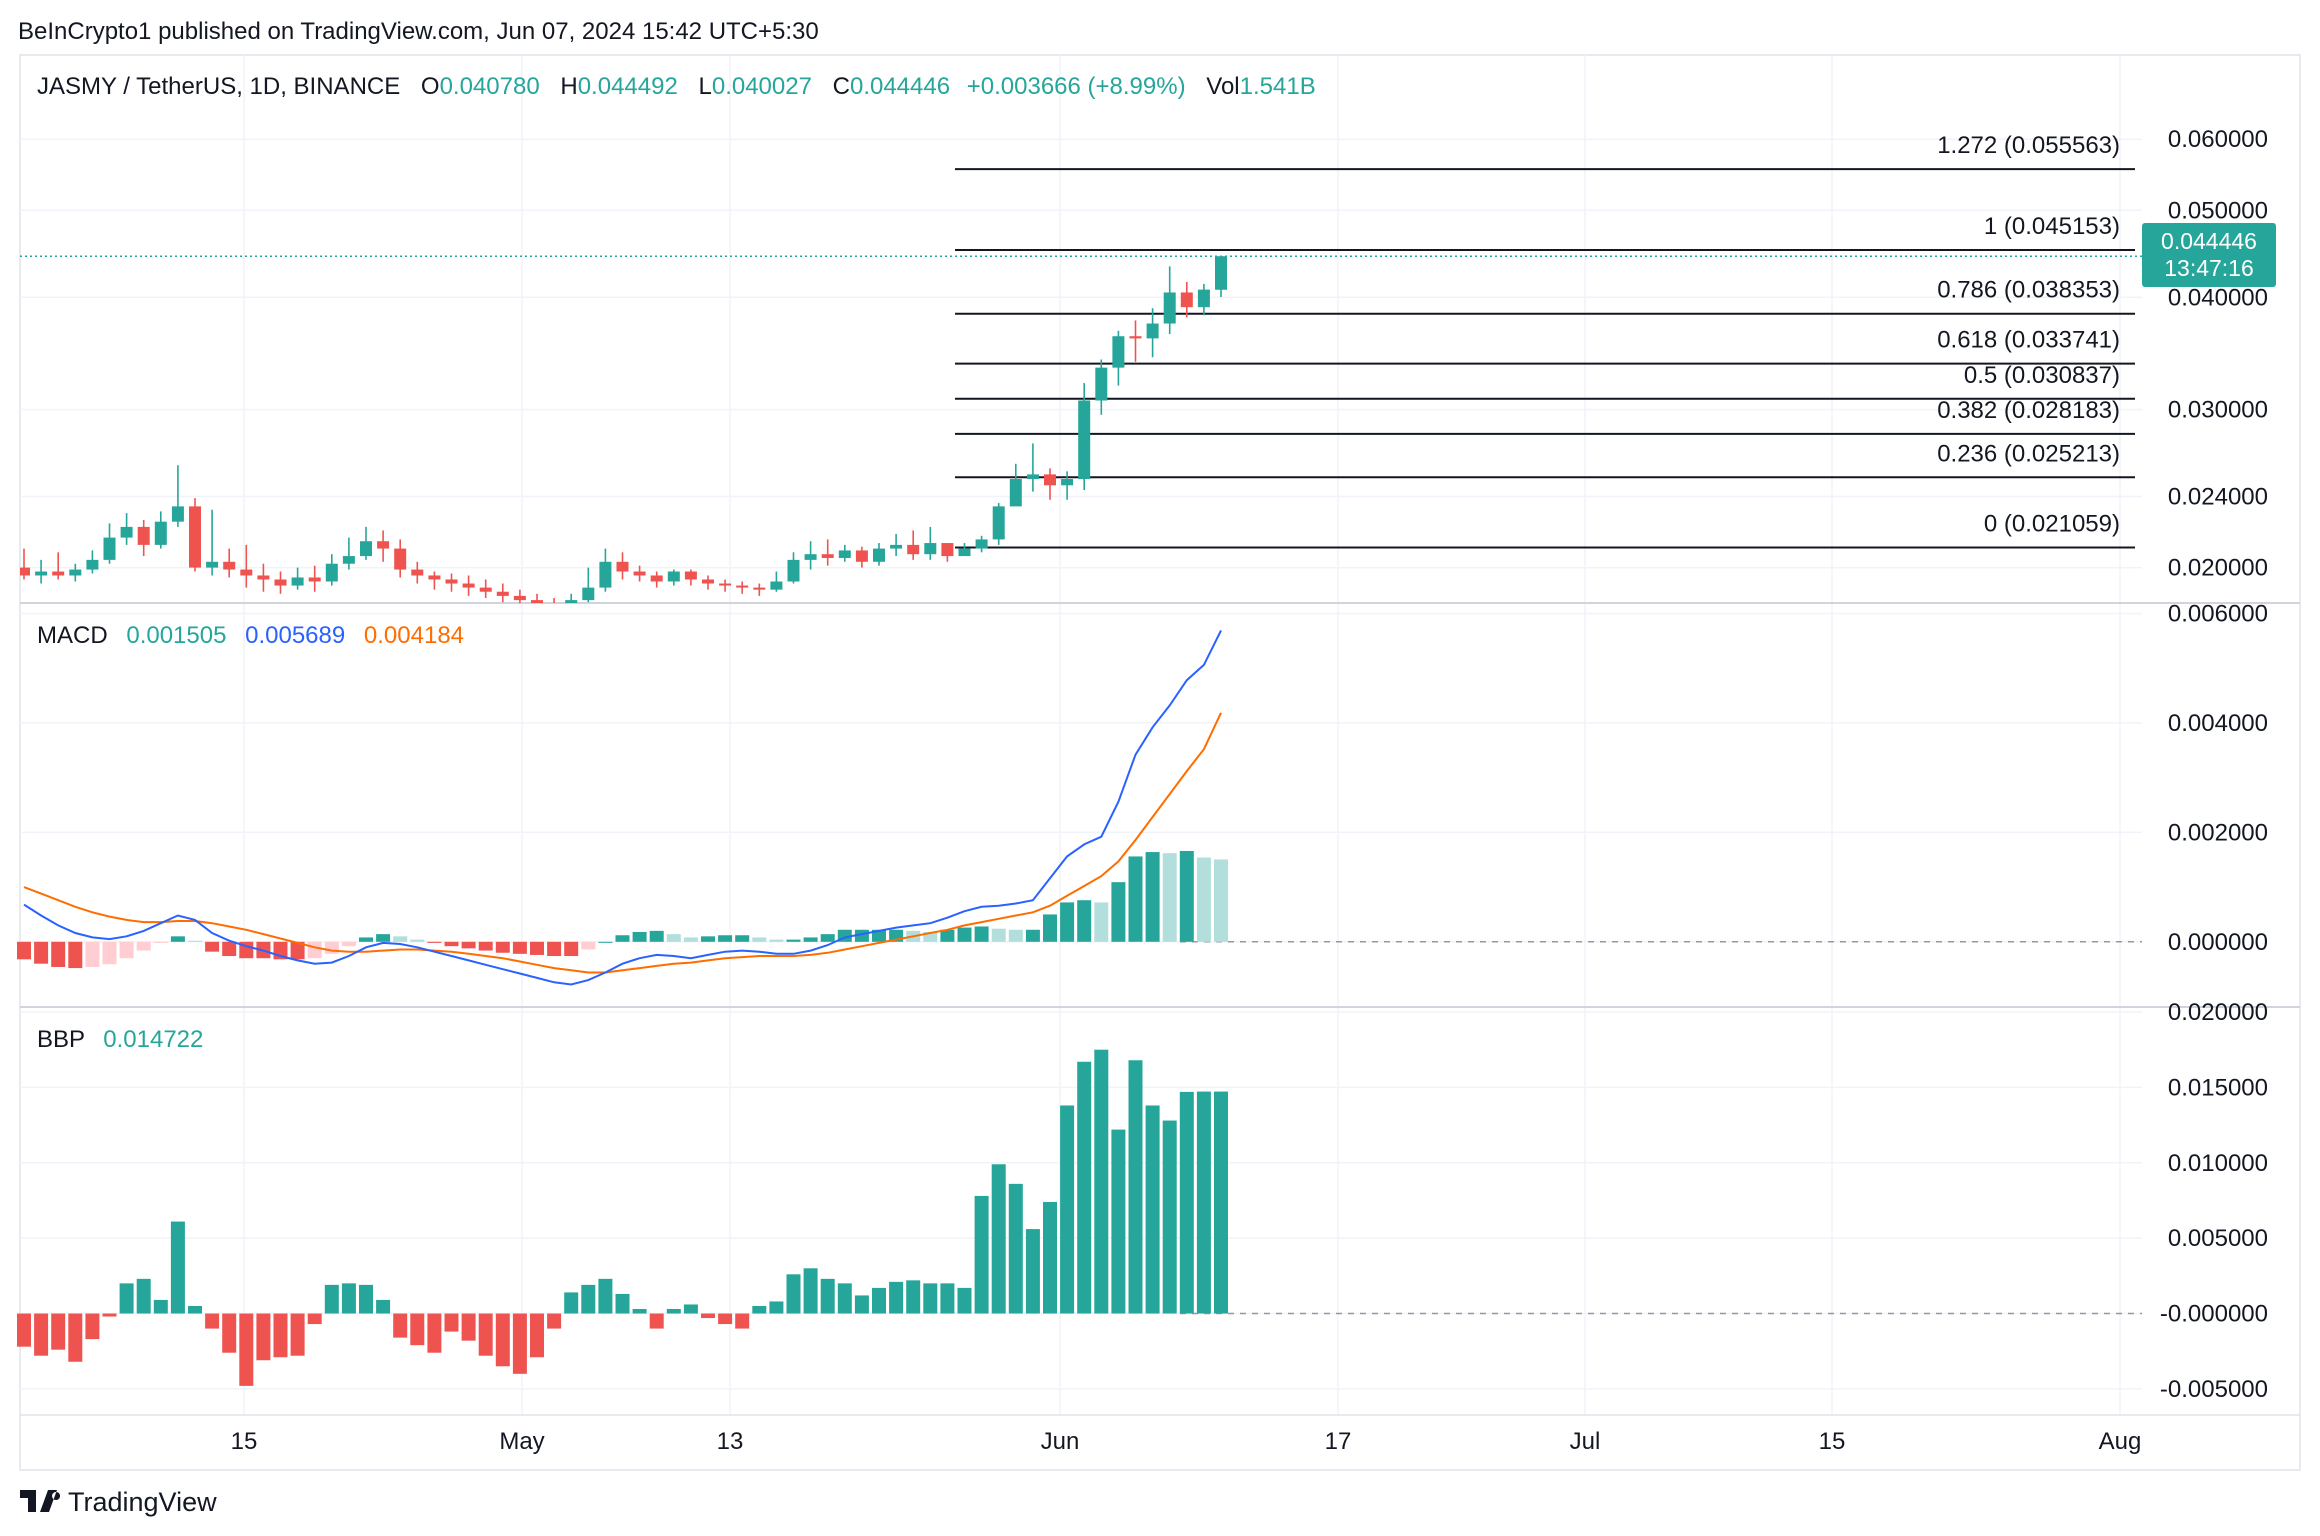 The image size is (2320, 1536). I want to click on fib-level-label: 0.236 (0.025213), so click(2028, 453).